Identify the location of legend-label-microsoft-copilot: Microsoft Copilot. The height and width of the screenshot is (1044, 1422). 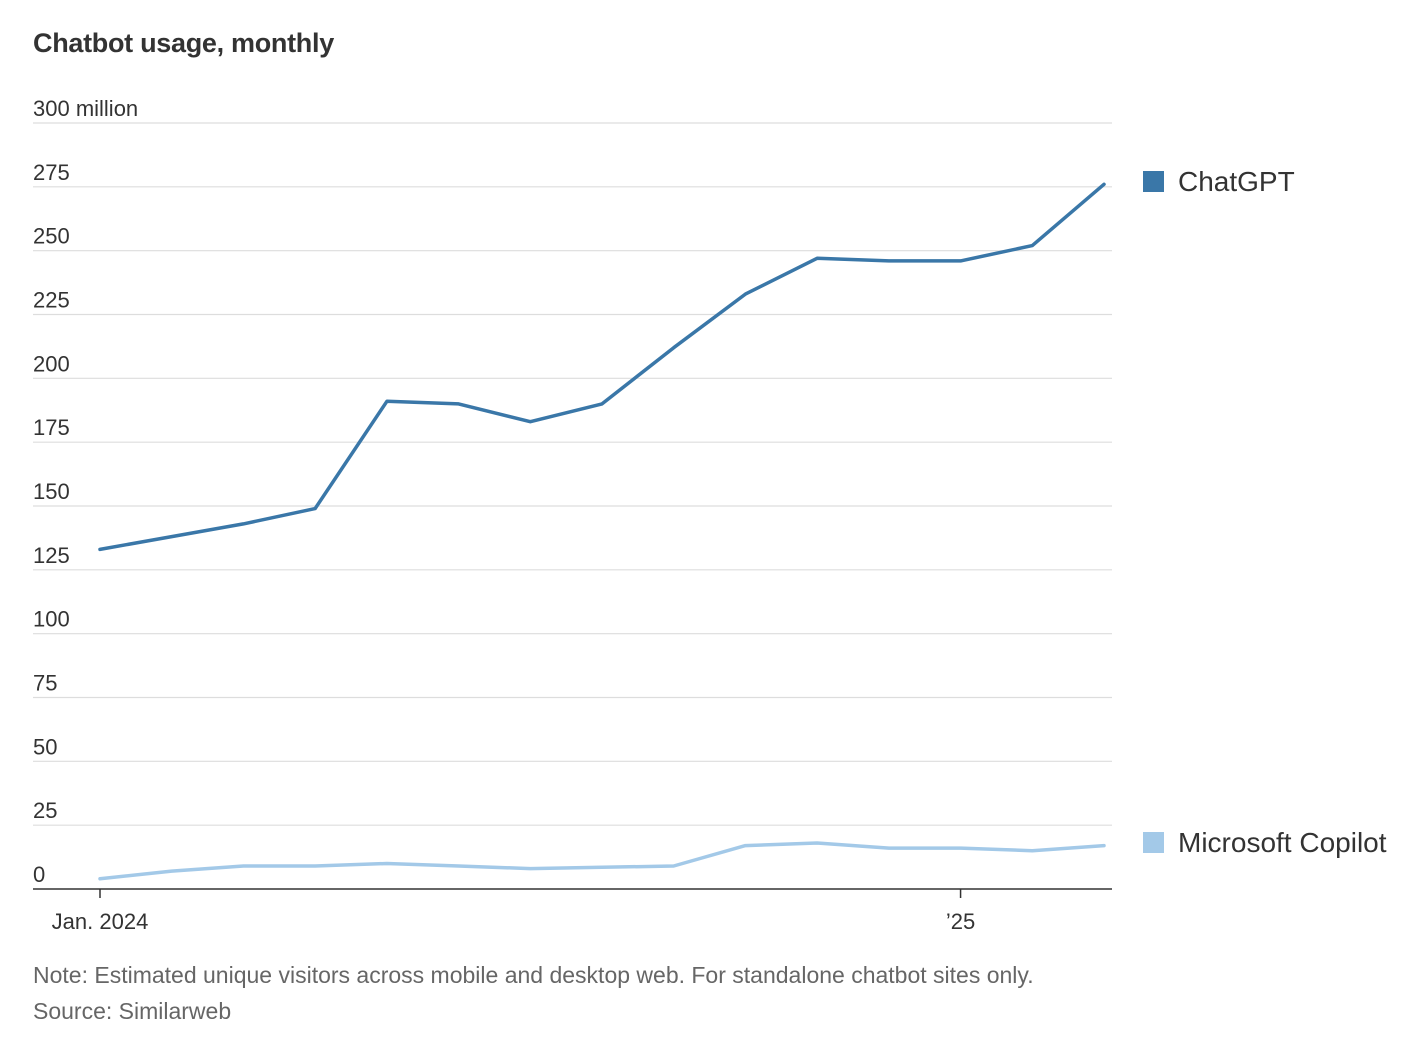
(1282, 842).